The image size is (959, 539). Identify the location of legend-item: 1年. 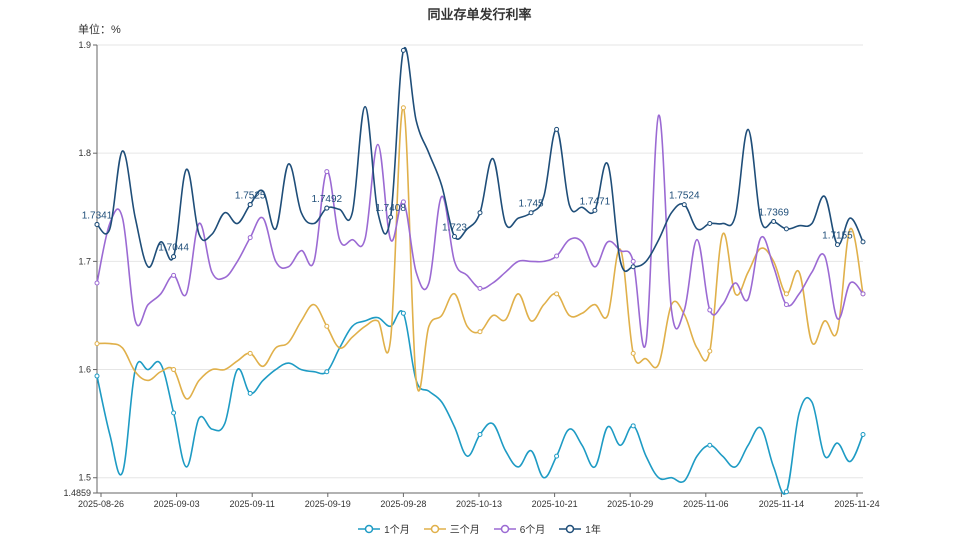
(580, 528).